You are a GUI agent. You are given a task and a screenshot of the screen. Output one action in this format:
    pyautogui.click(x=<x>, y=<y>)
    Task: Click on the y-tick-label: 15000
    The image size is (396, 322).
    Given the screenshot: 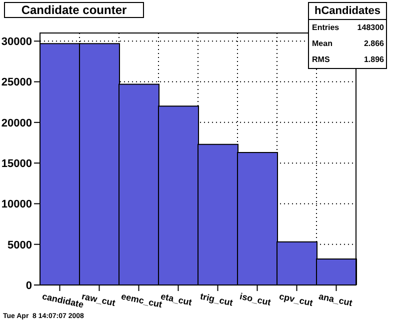 What is the action you would take?
    pyautogui.click(x=16, y=164)
    